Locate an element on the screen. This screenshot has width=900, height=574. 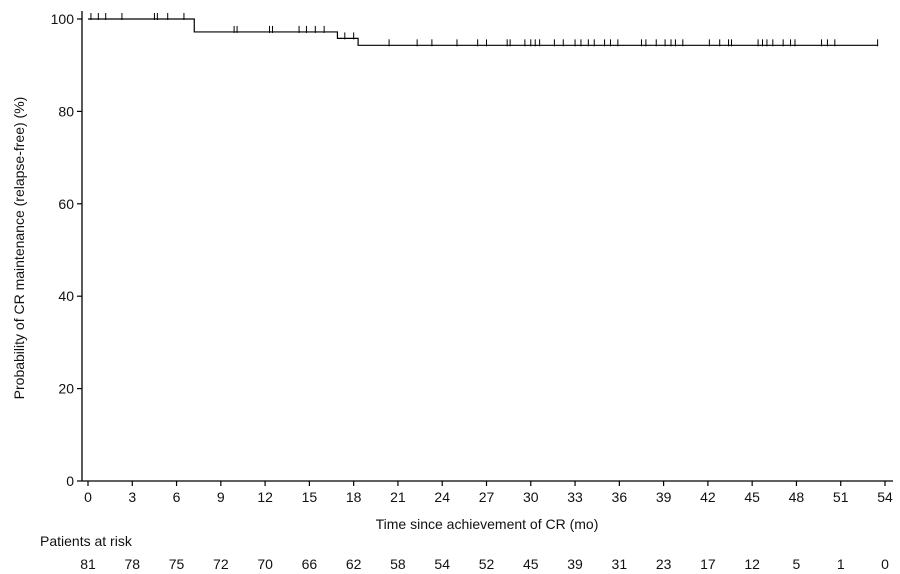
risk-count: 17 is located at coordinates (708, 564).